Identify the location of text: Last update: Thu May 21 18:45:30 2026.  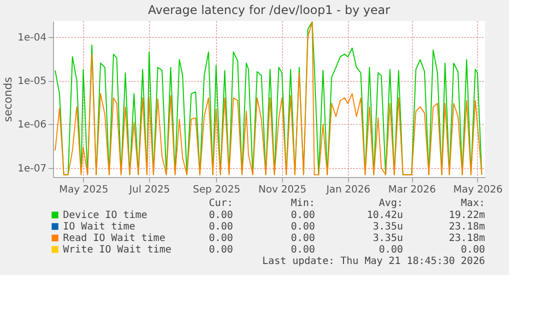
(373, 261).